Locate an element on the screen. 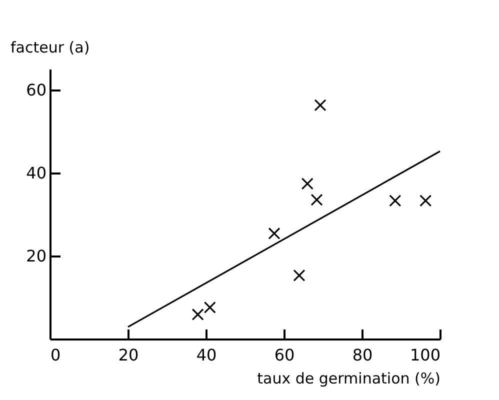 This screenshot has width=499, height=400. x-tick-label: 20 is located at coordinates (128, 355).